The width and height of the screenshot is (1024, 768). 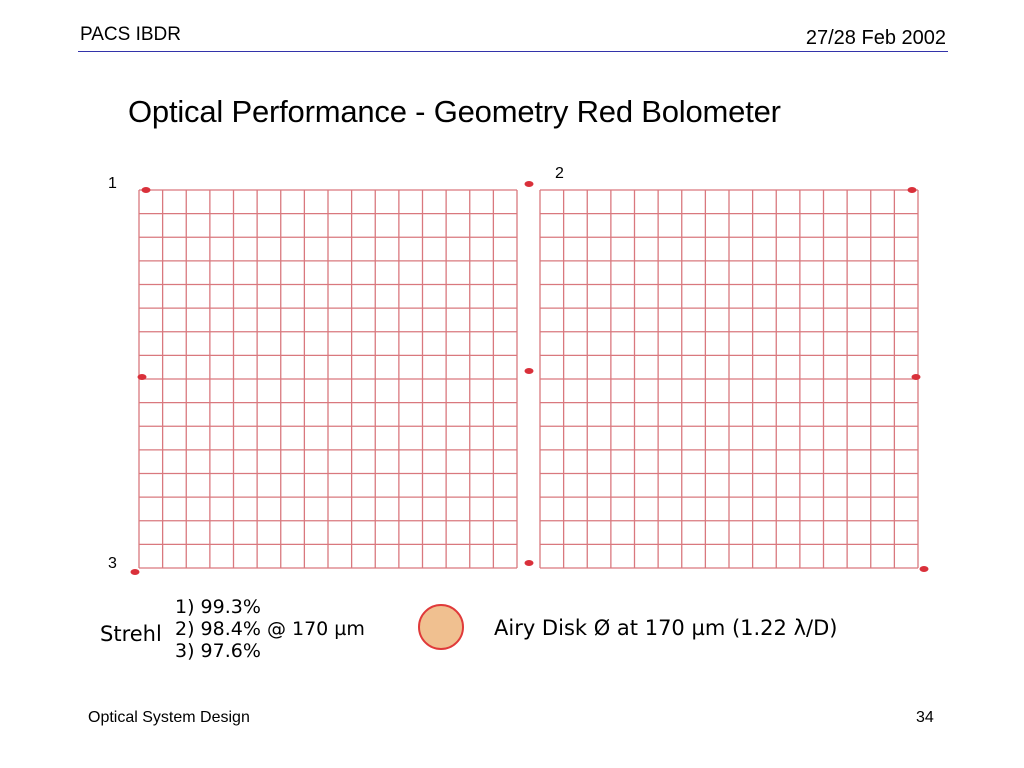 What do you see at coordinates (112, 183) in the screenshot?
I see `field-label-1: 1` at bounding box center [112, 183].